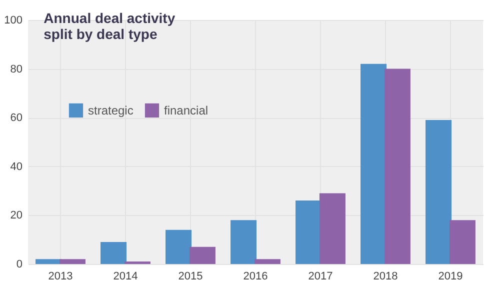 The width and height of the screenshot is (500, 300). Describe the element at coordinates (111, 110) in the screenshot. I see `legend-label: strategic` at that location.